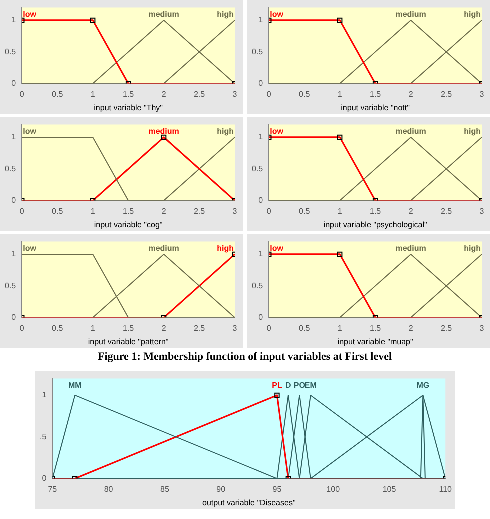  Describe the element at coordinates (376, 341) in the screenshot. I see `x-axis-title: input variable "muap"` at that location.